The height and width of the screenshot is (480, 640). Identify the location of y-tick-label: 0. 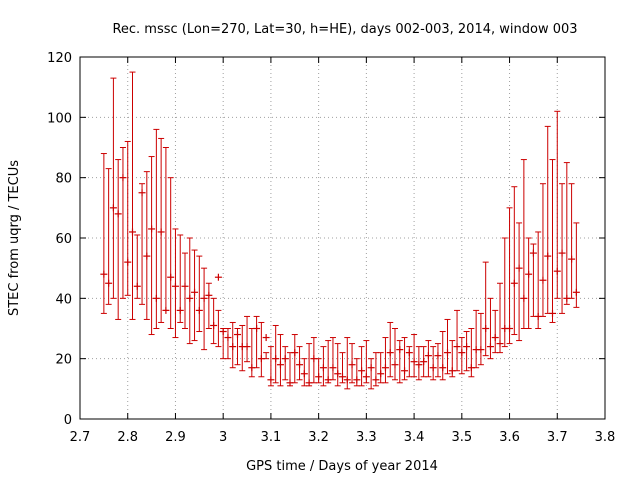
(68, 420).